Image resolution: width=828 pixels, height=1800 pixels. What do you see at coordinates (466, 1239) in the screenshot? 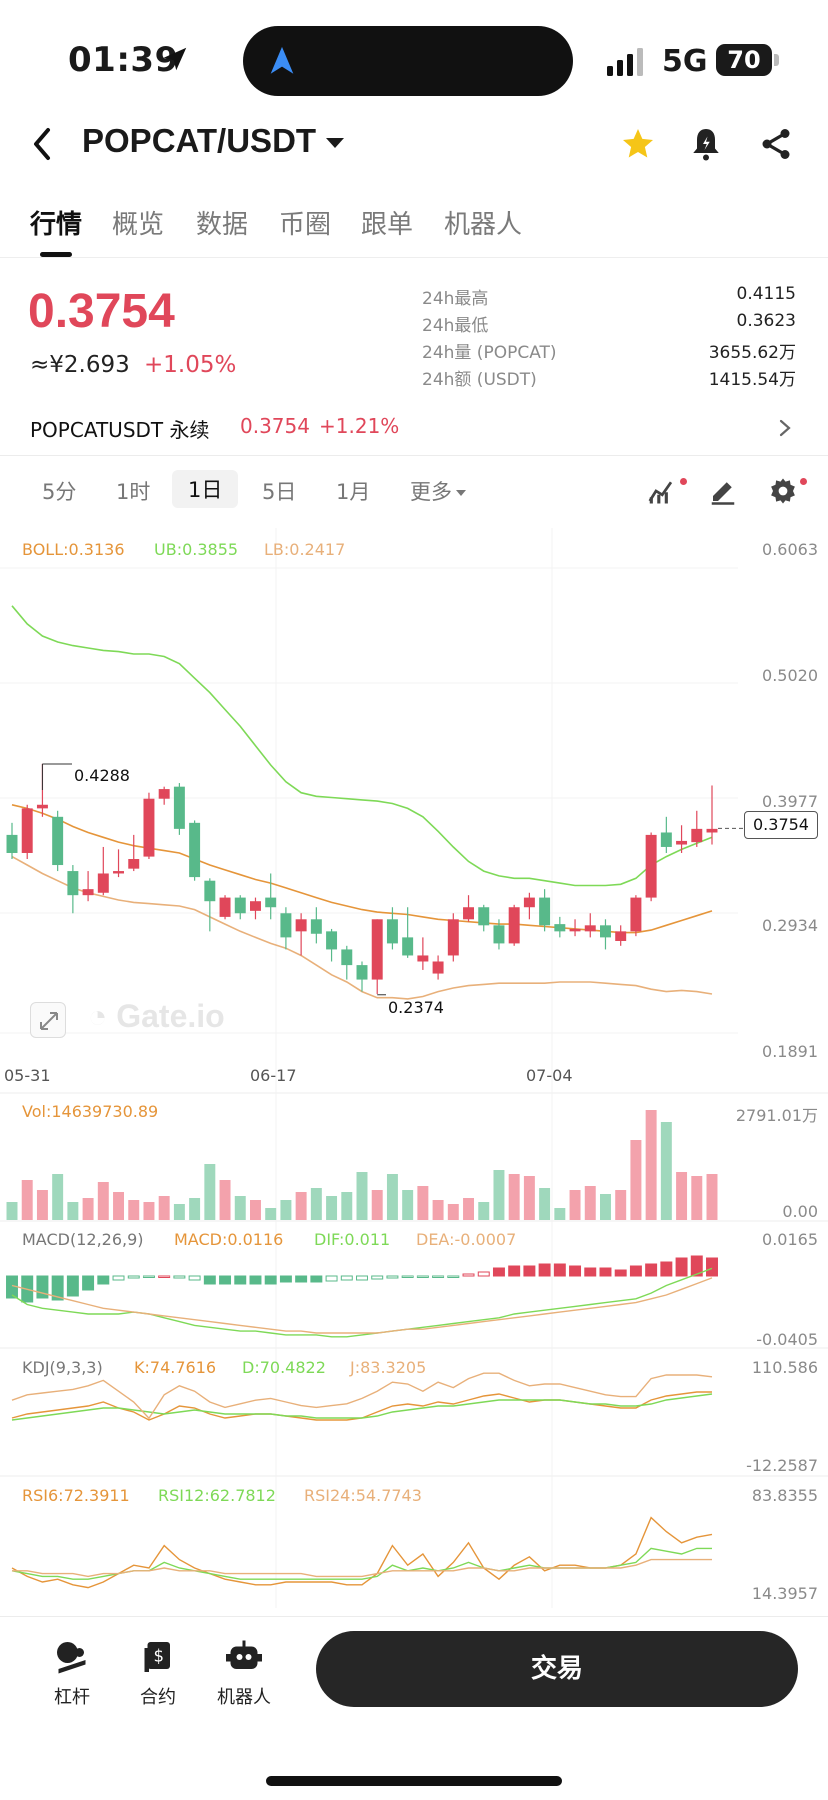
I see `macd-dea: DEA:-0.0007` at bounding box center [466, 1239].